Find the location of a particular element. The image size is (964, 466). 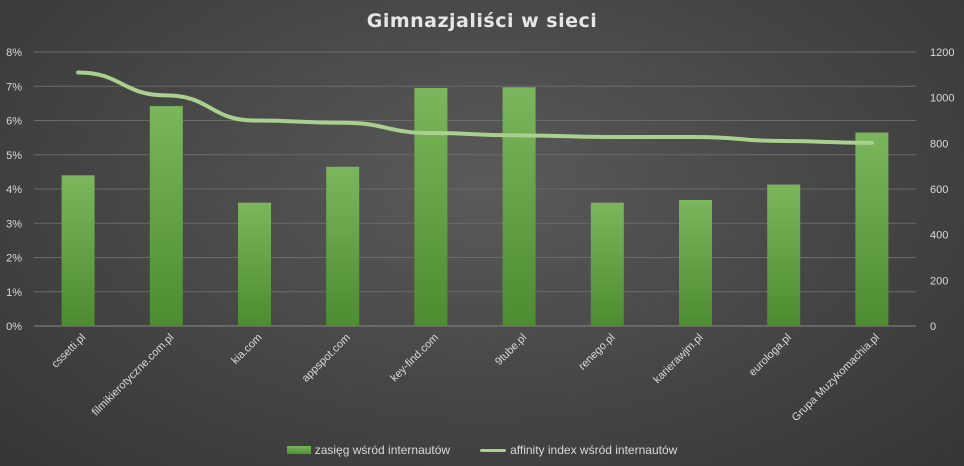

right-tick-label: 400 is located at coordinates (939, 236).